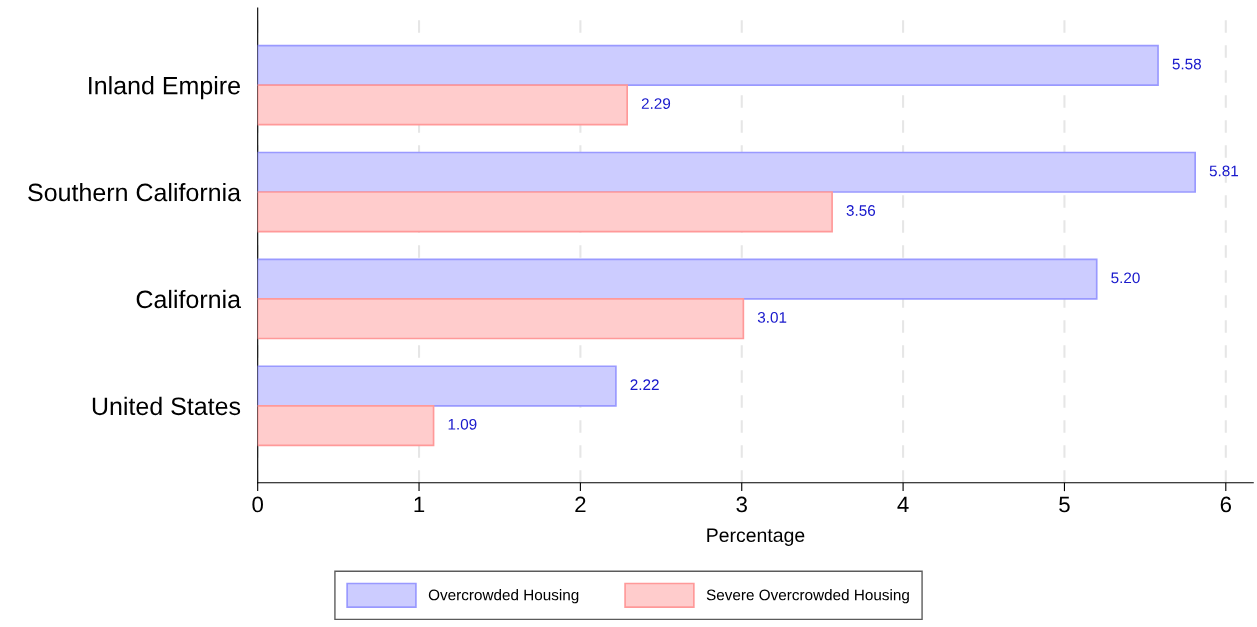 The width and height of the screenshot is (1257, 627). Describe the element at coordinates (1225, 504) in the screenshot. I see `x-tick-label: 6` at that location.